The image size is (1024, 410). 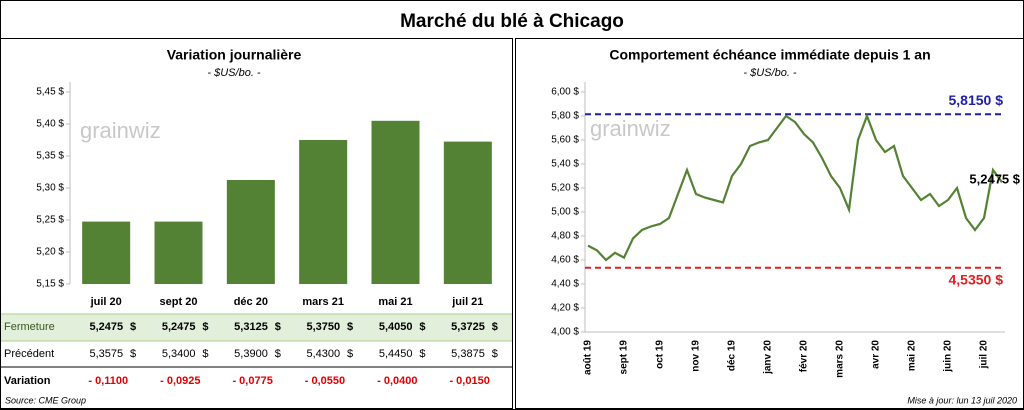 What do you see at coordinates (565, 260) in the screenshot?
I see `y-tick-label: 4,60 $` at bounding box center [565, 260].